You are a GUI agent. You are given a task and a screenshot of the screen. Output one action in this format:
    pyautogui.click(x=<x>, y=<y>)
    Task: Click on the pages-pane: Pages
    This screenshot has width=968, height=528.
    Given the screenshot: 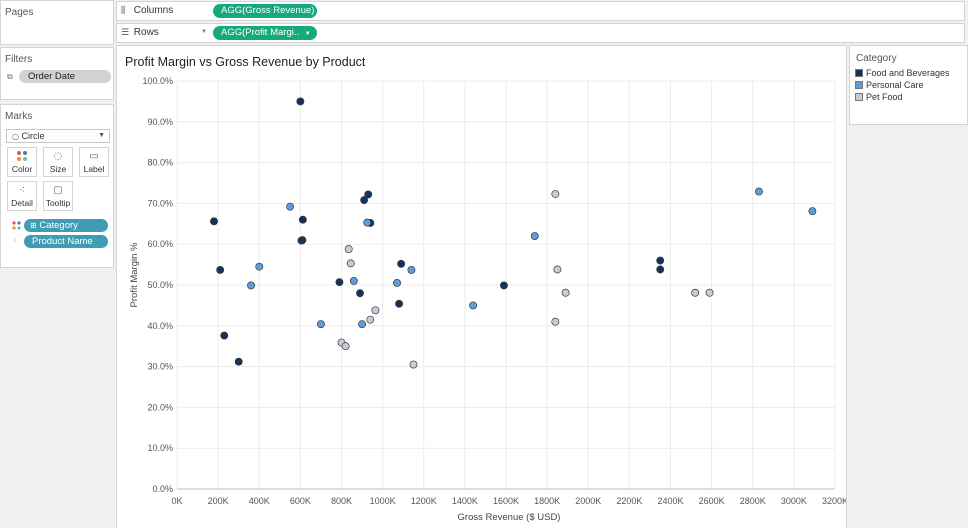 What is the action you would take?
    pyautogui.click(x=57, y=22)
    